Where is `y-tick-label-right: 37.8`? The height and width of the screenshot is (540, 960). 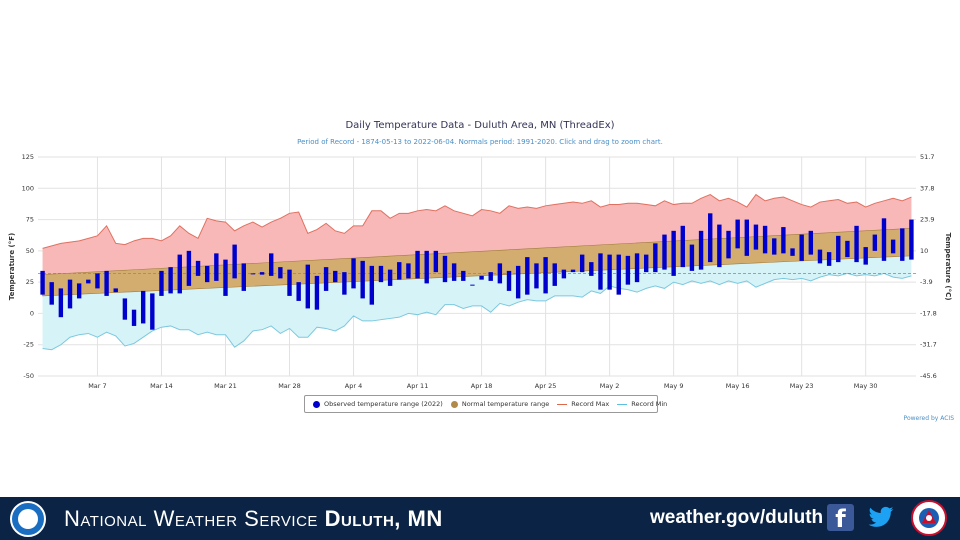
y-tick-label-right: 37.8 is located at coordinates (927, 188).